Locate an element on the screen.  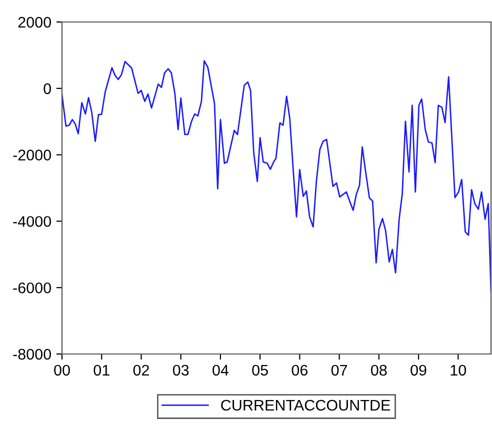
x-tick-label: 09 is located at coordinates (418, 370).